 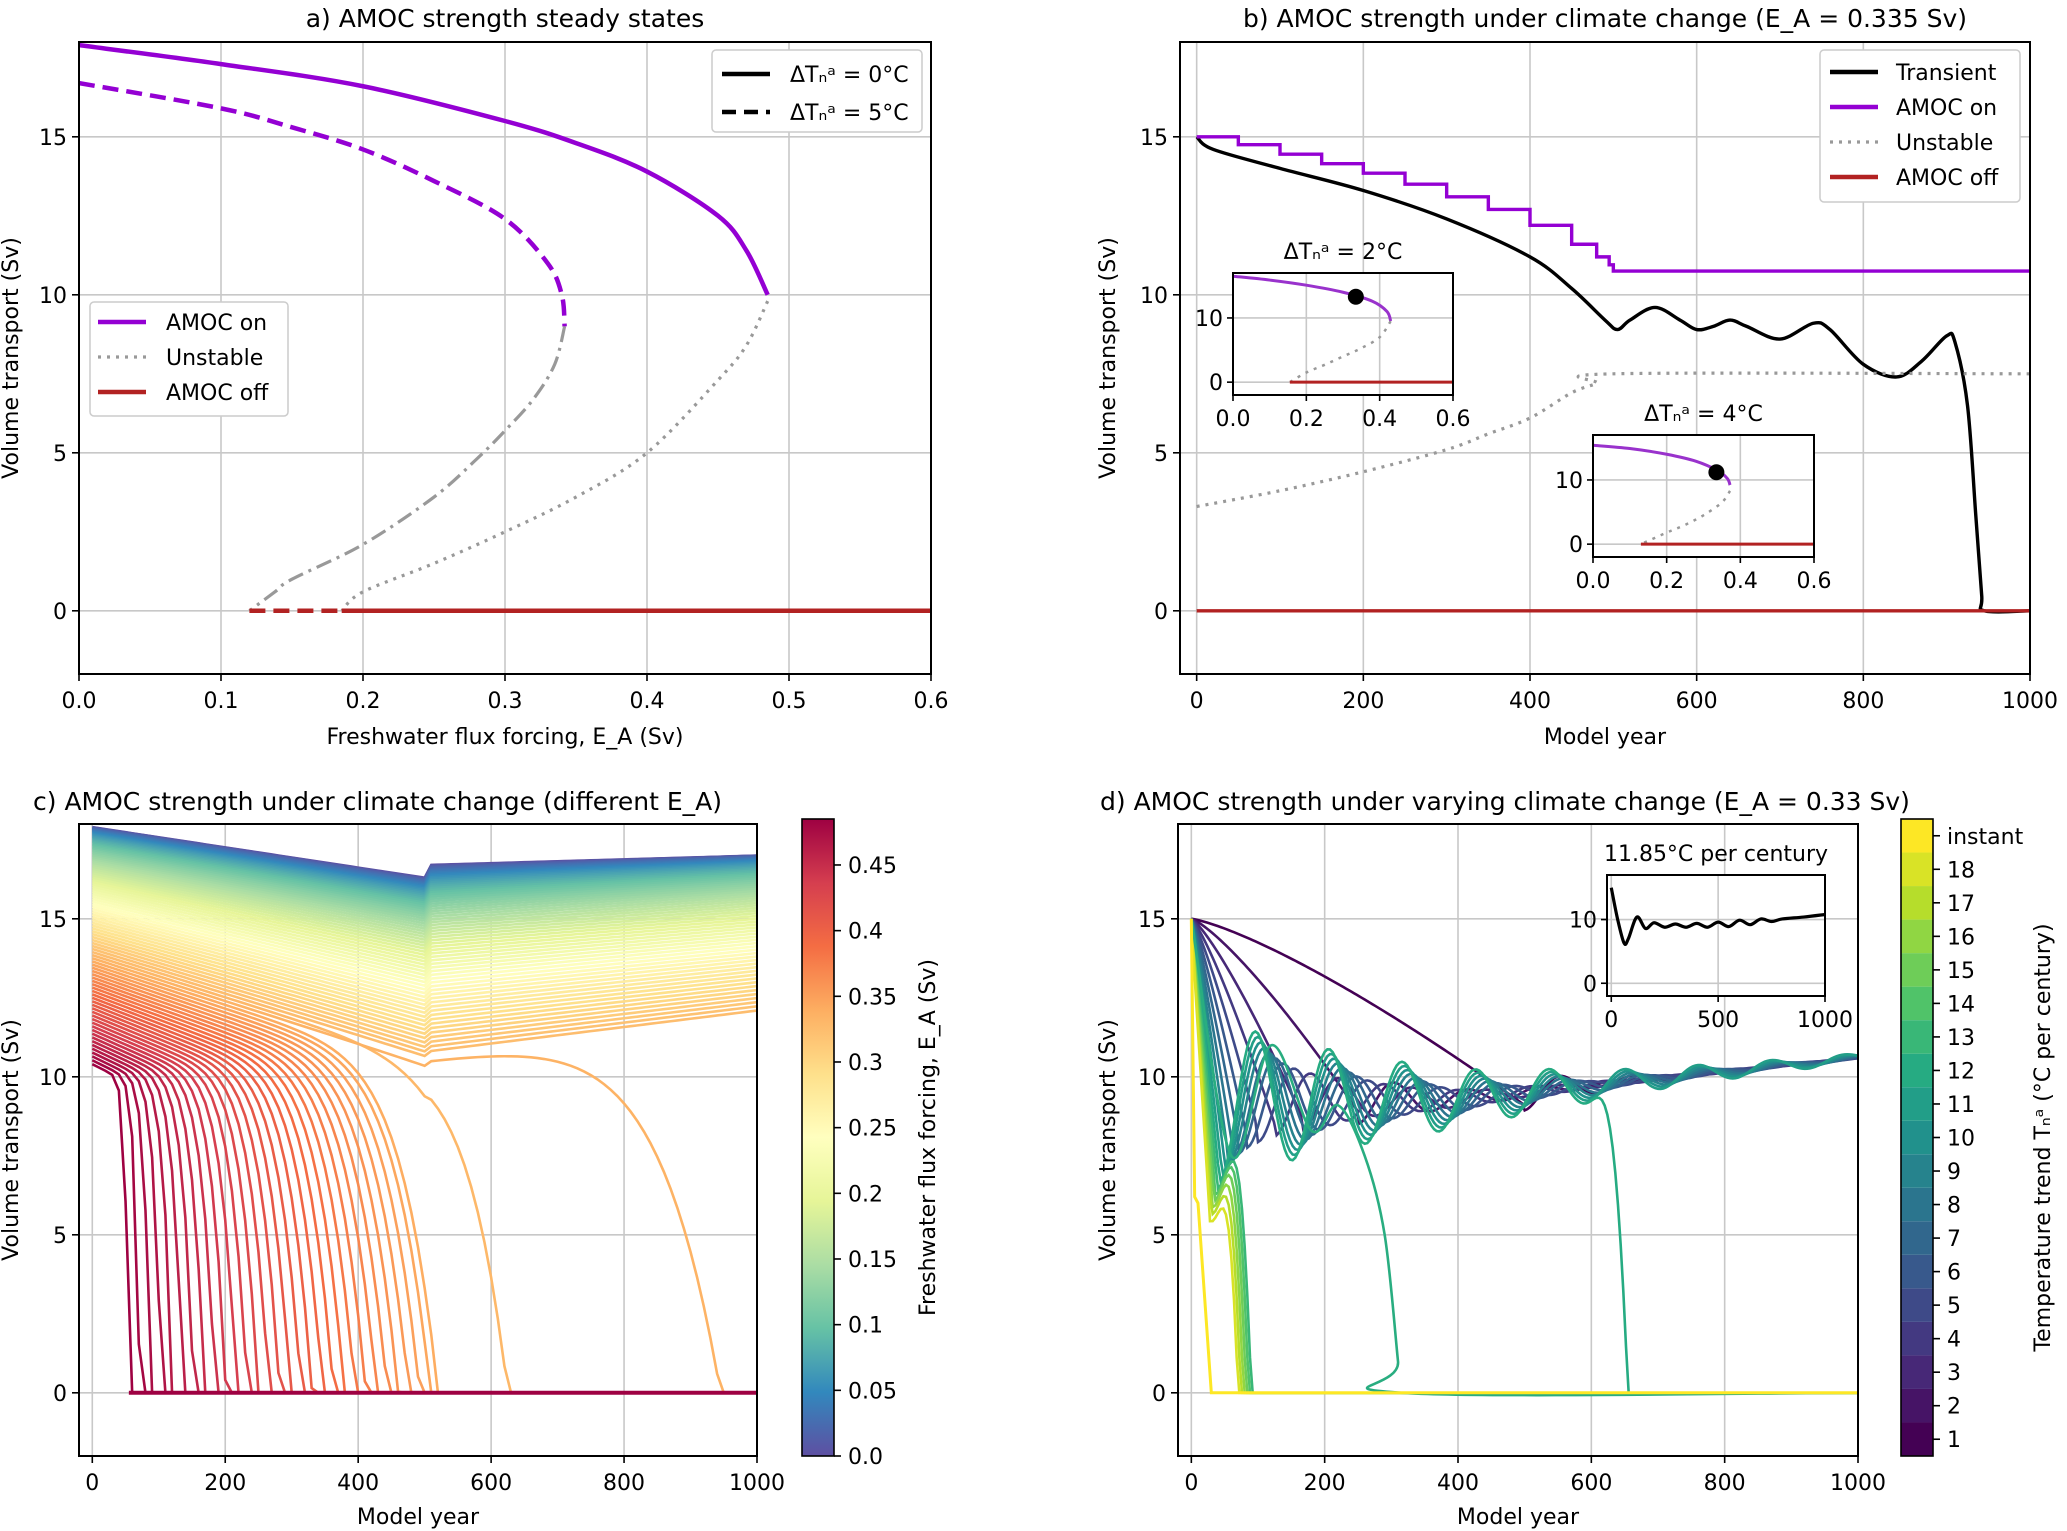 What do you see at coordinates (505, 701) in the screenshot?
I see `x-tick-label: 0.3` at bounding box center [505, 701].